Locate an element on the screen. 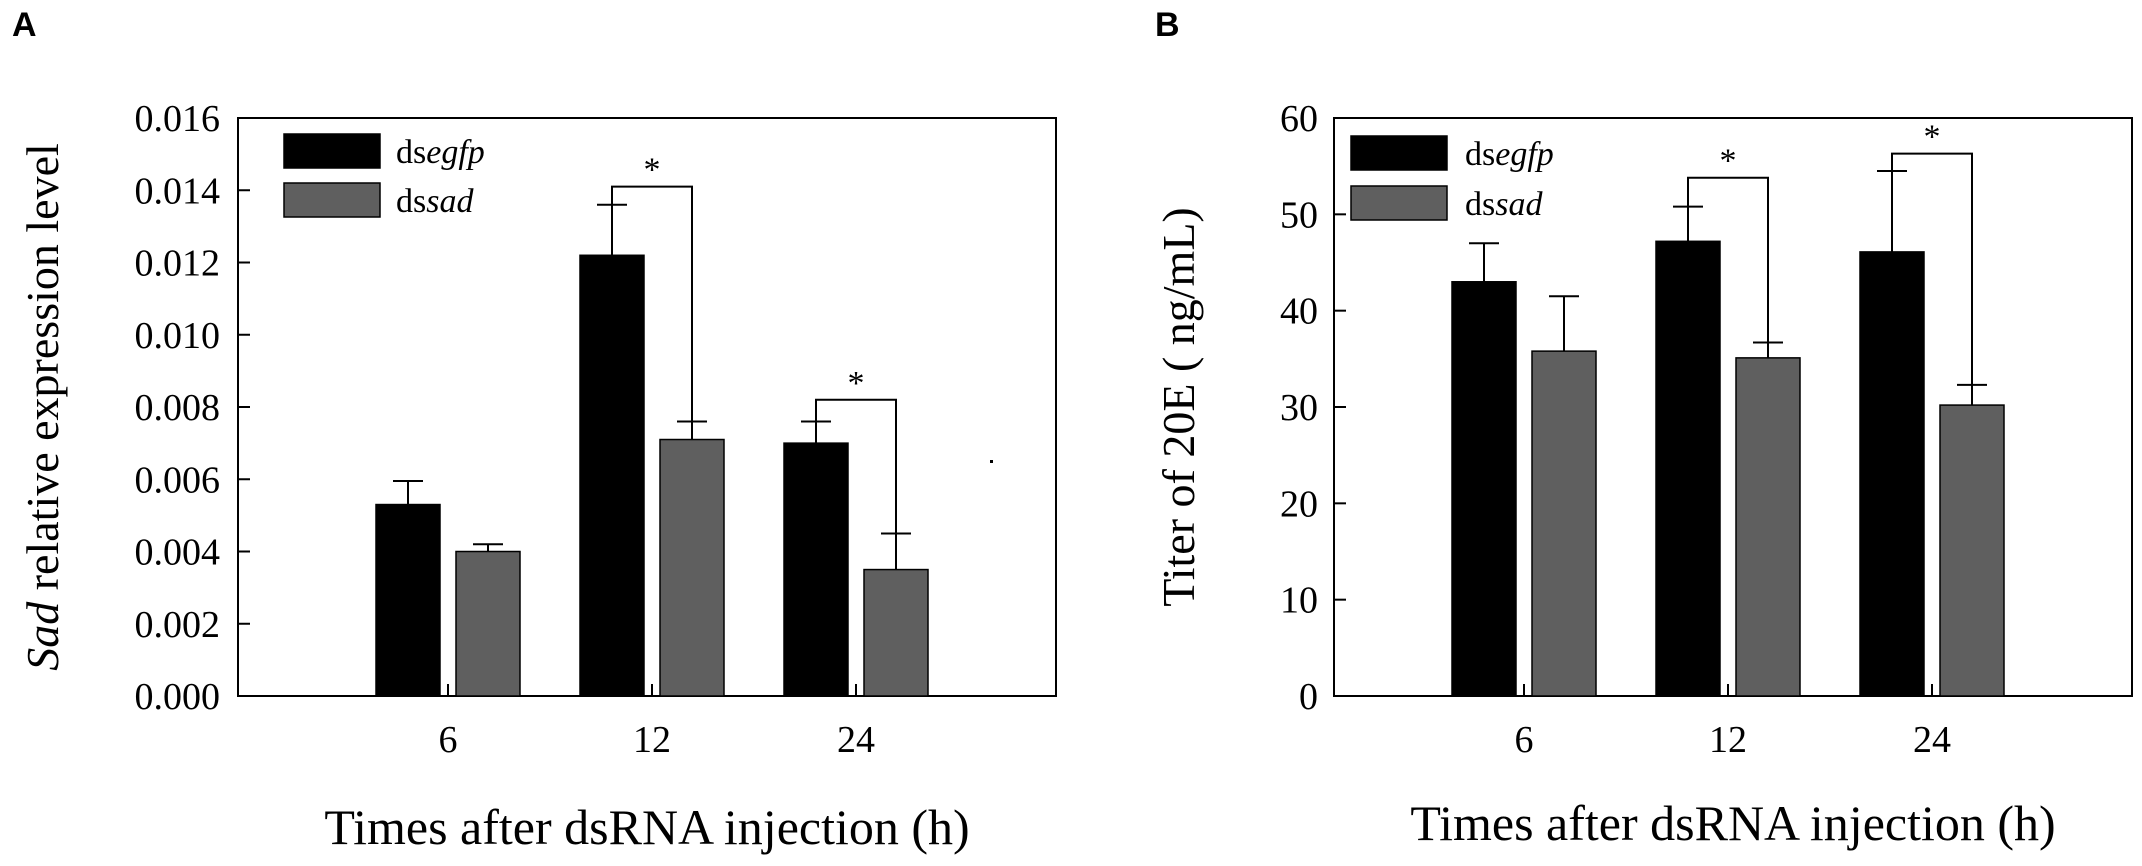  panel-a-x-axis: 6 12 24 is located at coordinates (657, 722).